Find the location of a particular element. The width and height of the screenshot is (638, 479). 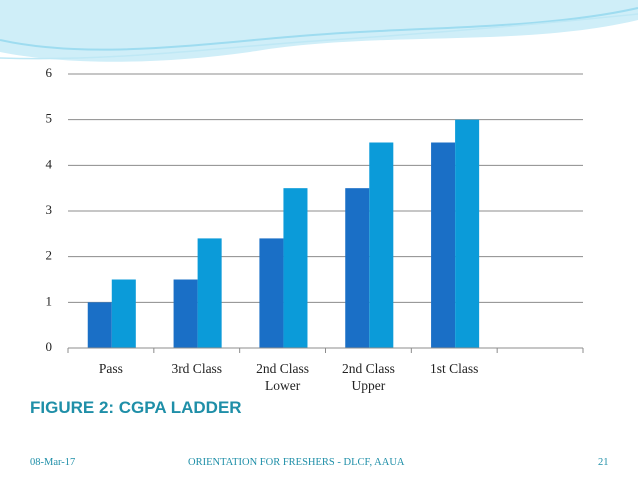

y-tick-label: 3 is located at coordinates (49, 209).